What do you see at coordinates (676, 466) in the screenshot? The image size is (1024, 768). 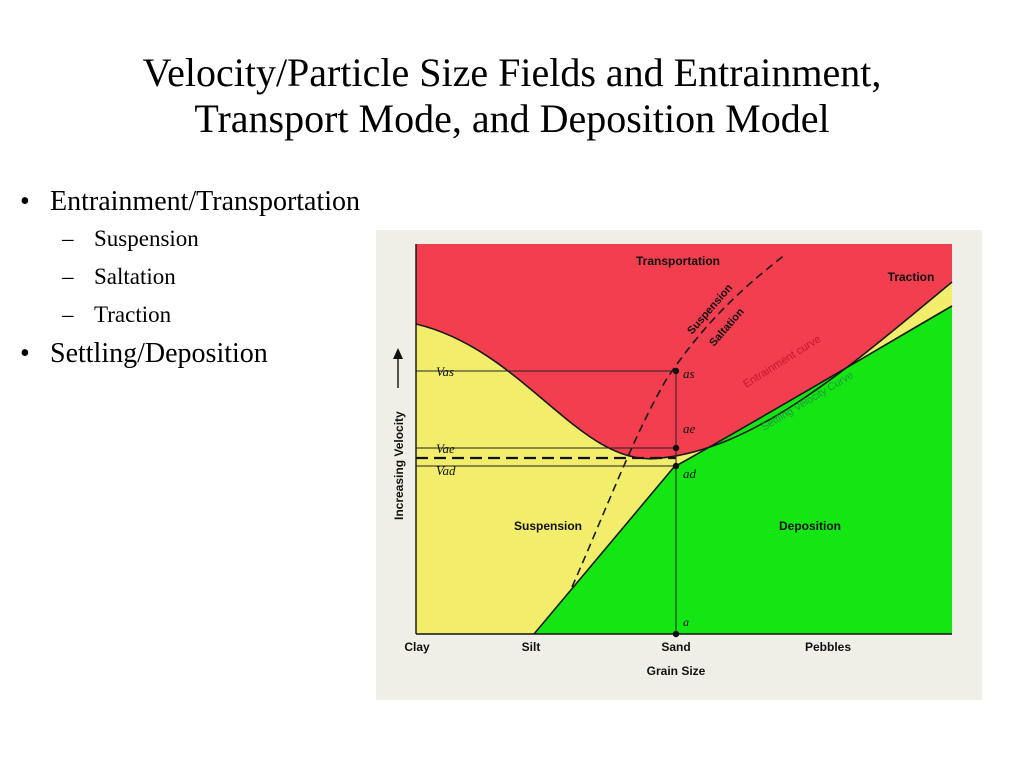 I see `point-ad` at bounding box center [676, 466].